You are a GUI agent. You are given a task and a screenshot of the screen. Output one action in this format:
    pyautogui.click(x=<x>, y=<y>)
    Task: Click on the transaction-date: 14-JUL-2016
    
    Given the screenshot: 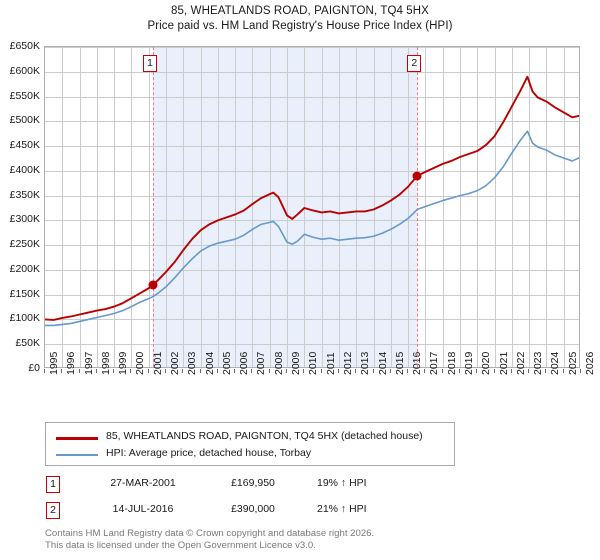 What is the action you would take?
    pyautogui.click(x=143, y=509)
    